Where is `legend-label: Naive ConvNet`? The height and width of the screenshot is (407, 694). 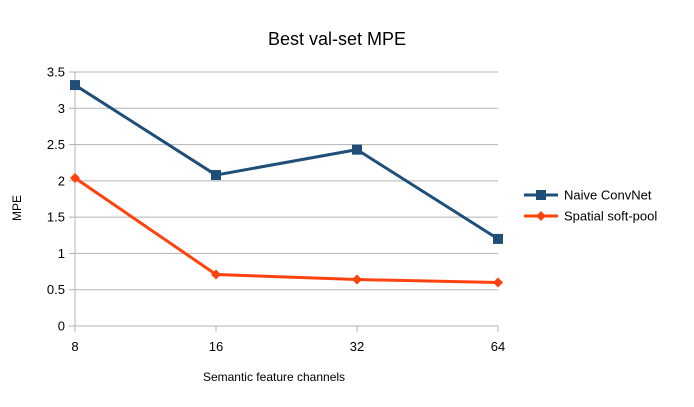 legend-label: Naive ConvNet is located at coordinates (608, 195).